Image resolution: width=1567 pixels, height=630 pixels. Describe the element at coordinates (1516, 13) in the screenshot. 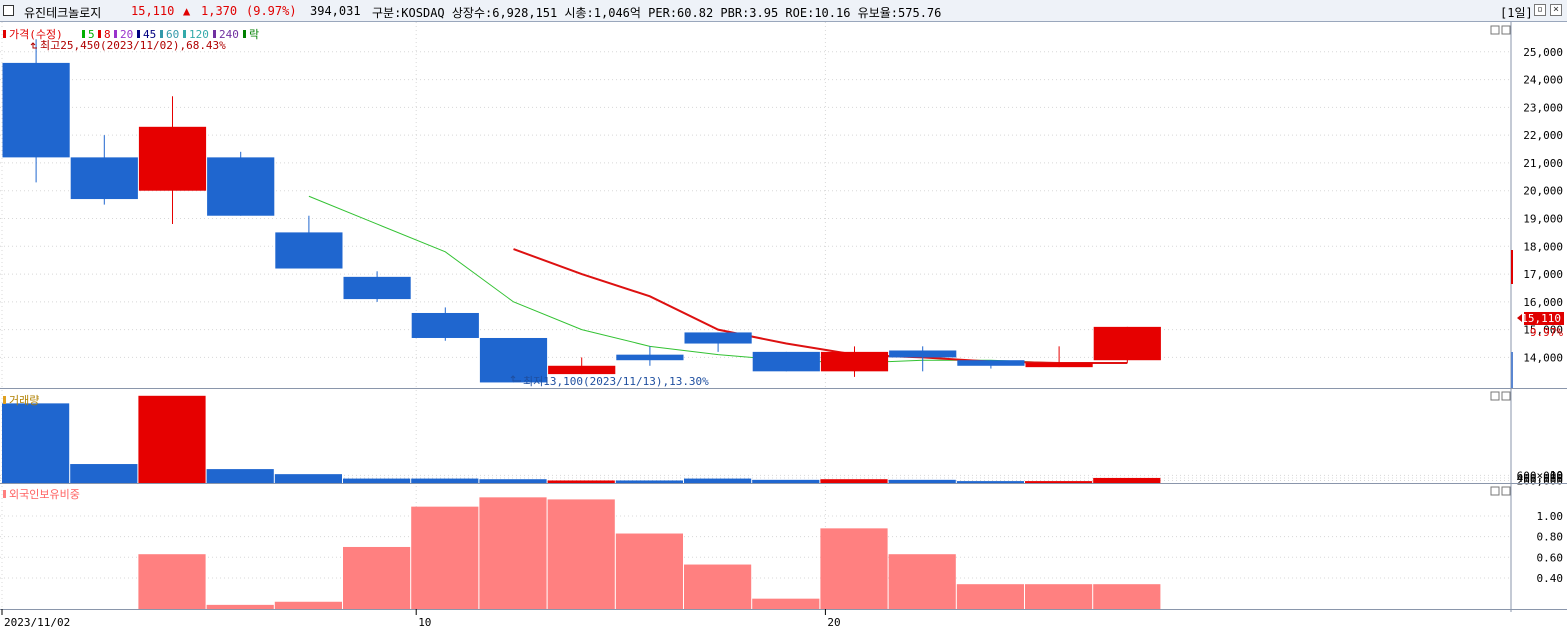

I see `period-selector: [1일]` at that location.